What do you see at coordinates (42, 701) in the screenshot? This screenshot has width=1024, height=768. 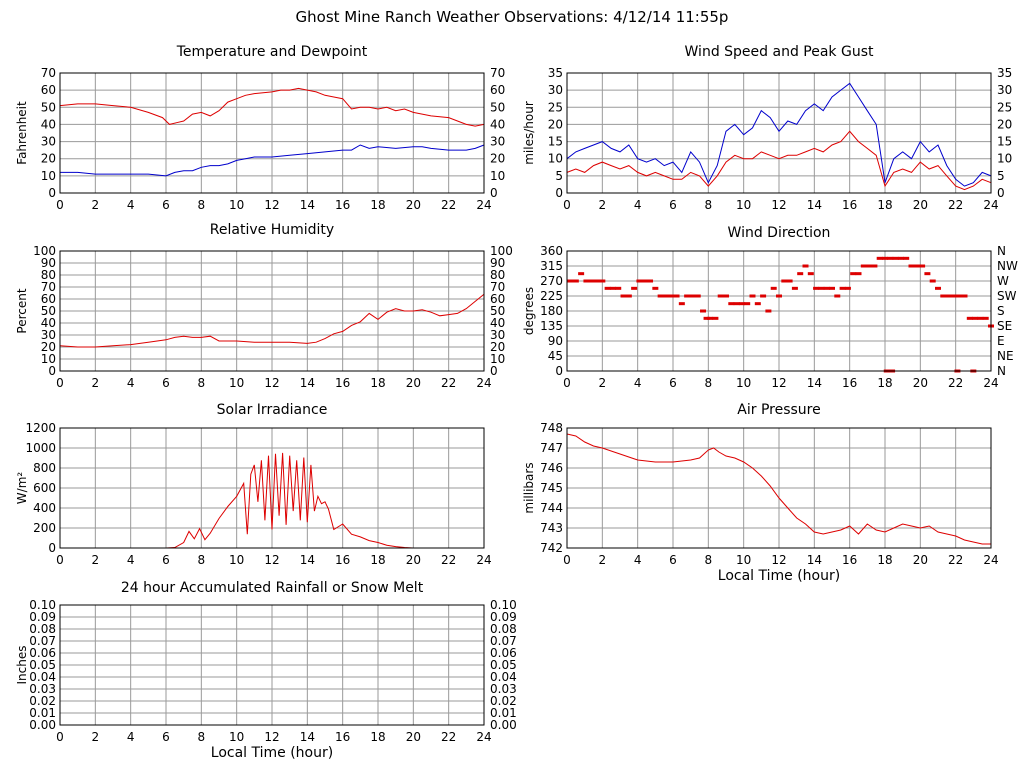 I see `y-tick-label: 0.02` at bounding box center [42, 701].